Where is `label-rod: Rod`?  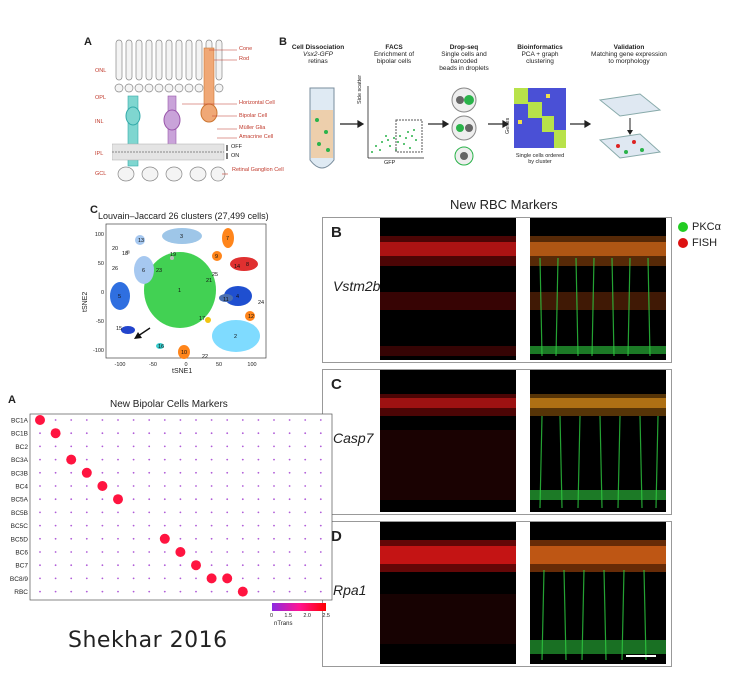 label-rod: Rod is located at coordinates (244, 59).